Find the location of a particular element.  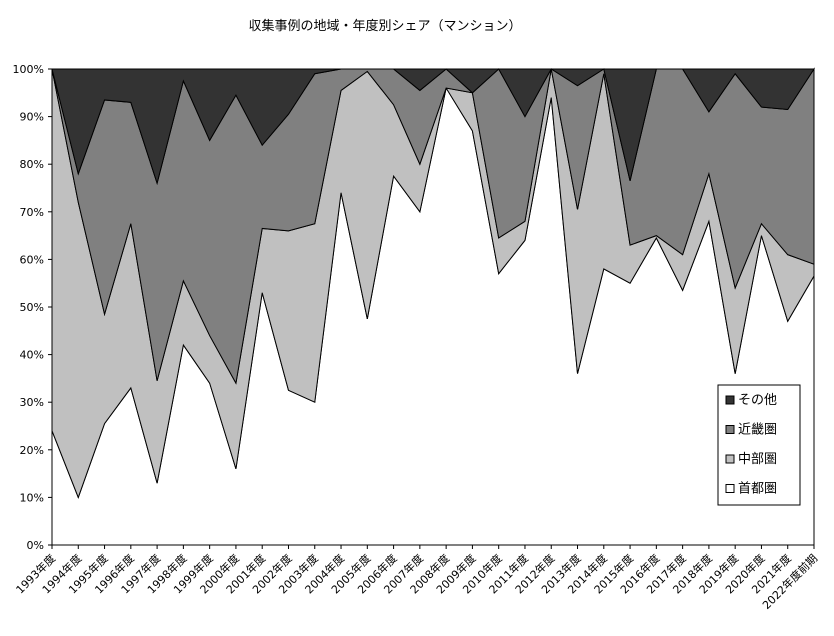

y-tick-label: 10% is located at coordinates (32, 497).